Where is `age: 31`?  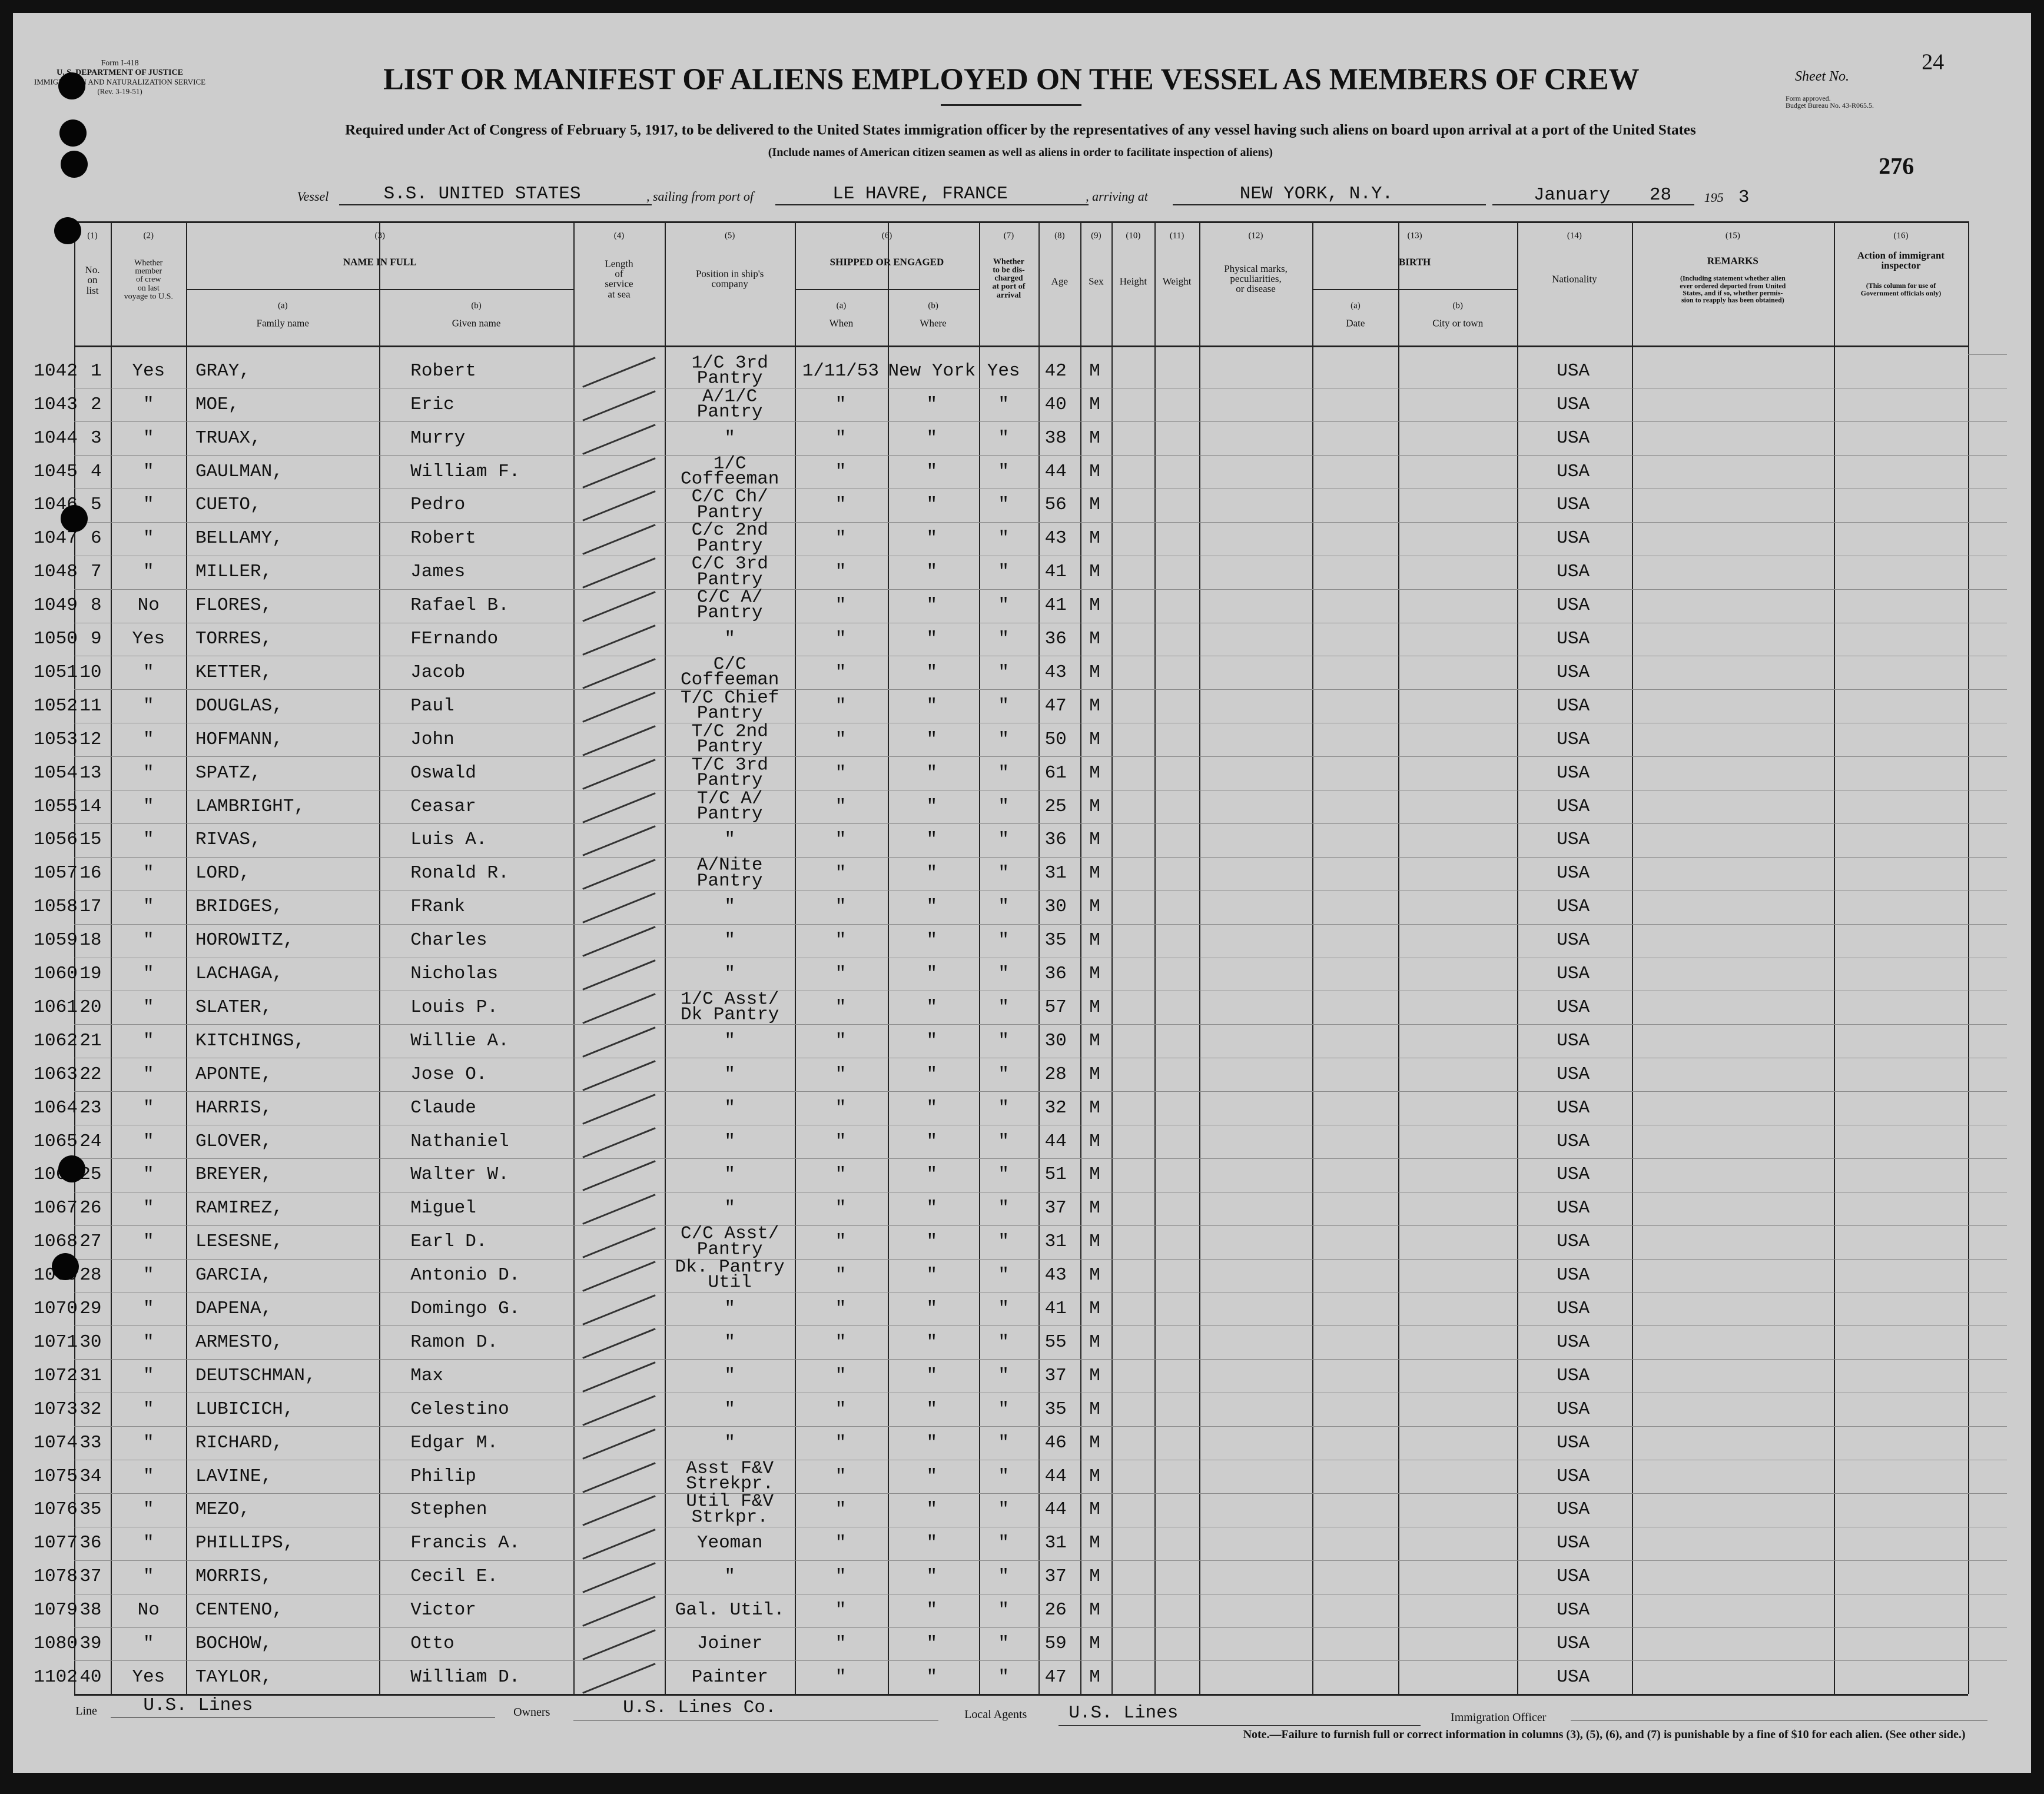
age: 31 is located at coordinates (1055, 873).